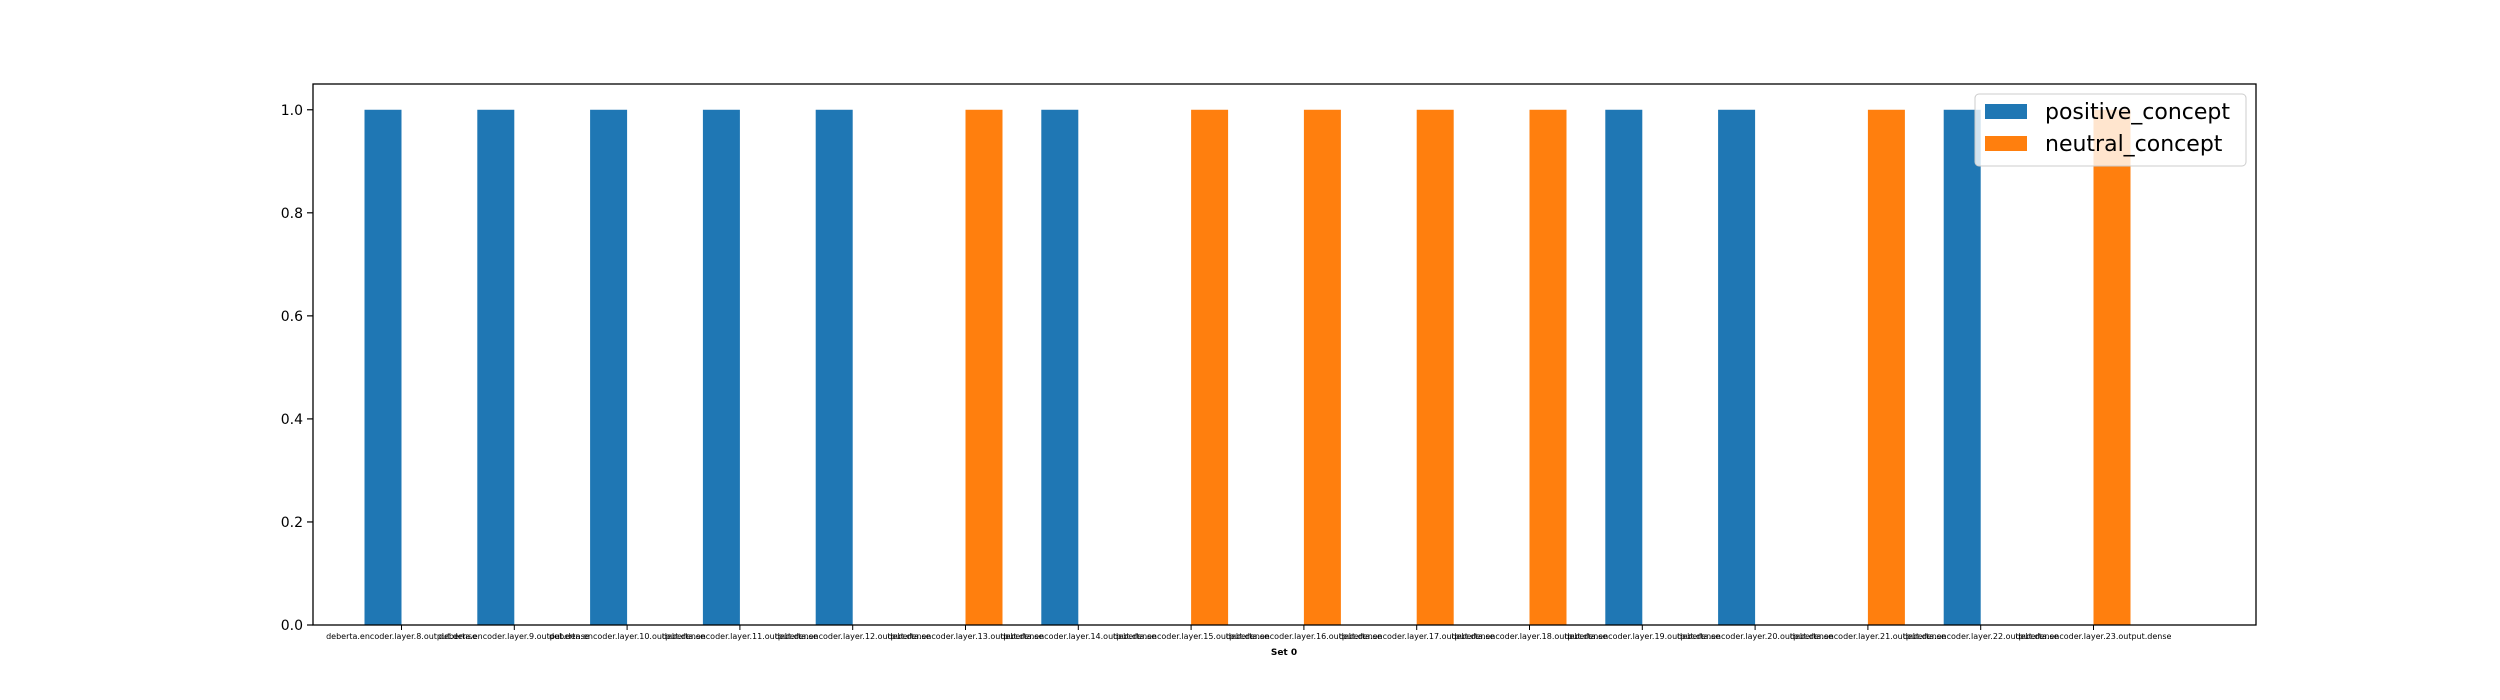 Image resolution: width=2500 pixels, height=700 pixels. I want to click on x-tick-label: deberta.encoder.layer.13.output.dense, so click(966, 636).